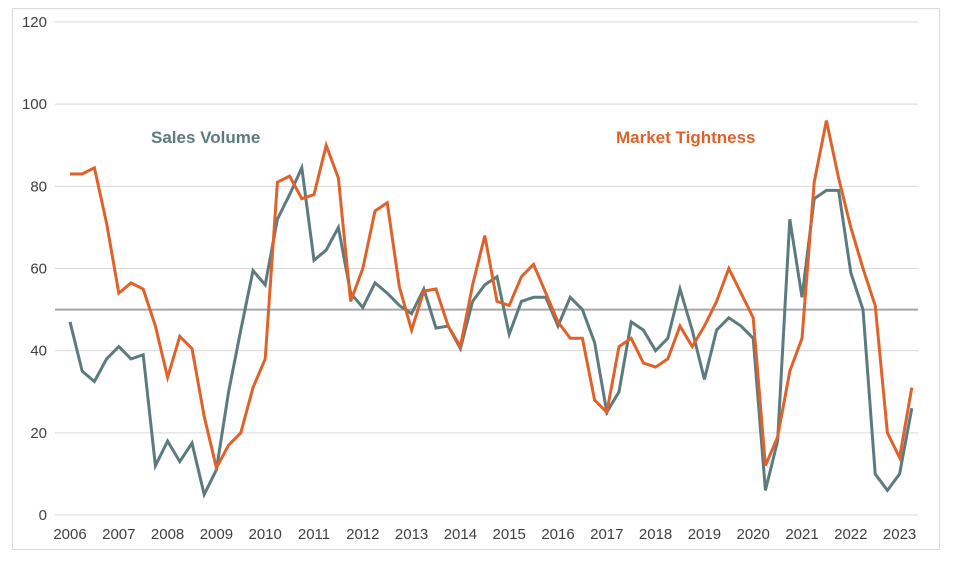 The width and height of the screenshot is (953, 561). I want to click on x-tick-label: 2021, so click(801, 534).